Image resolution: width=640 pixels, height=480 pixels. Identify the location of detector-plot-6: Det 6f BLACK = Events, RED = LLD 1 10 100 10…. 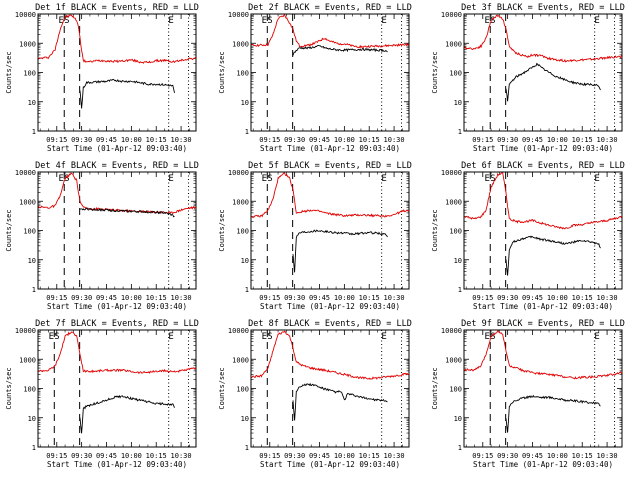
(528, 236).